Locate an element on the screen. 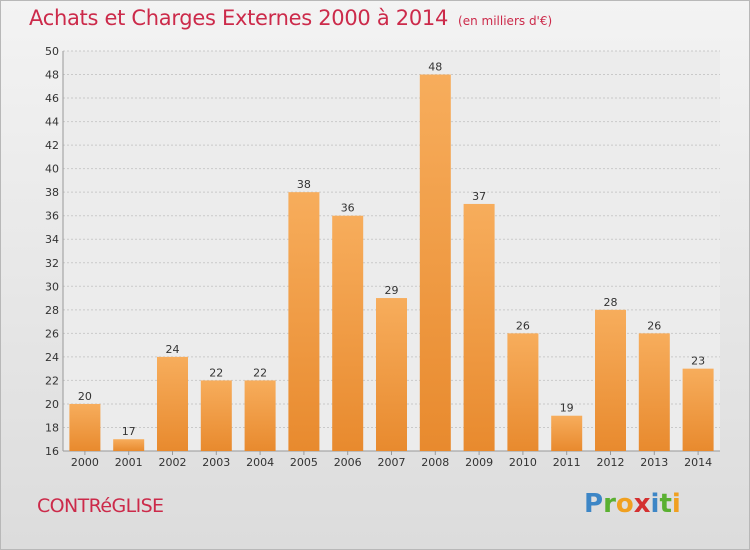 This screenshot has width=750, height=550. data-label: 28 is located at coordinates (611, 302).